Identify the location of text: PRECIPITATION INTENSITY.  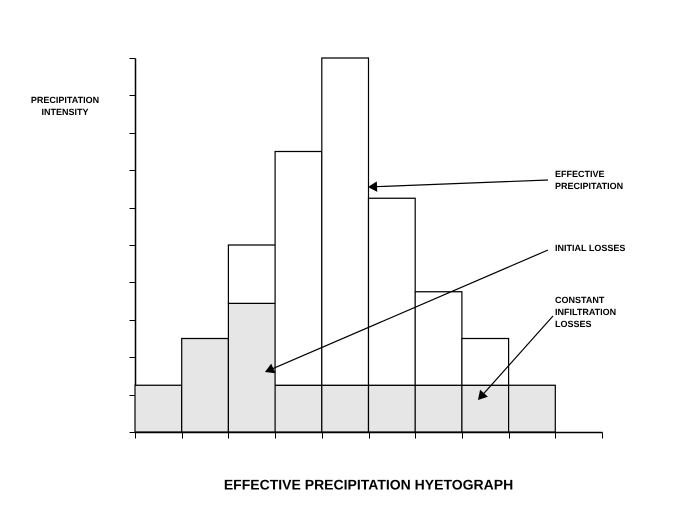
(65, 106).